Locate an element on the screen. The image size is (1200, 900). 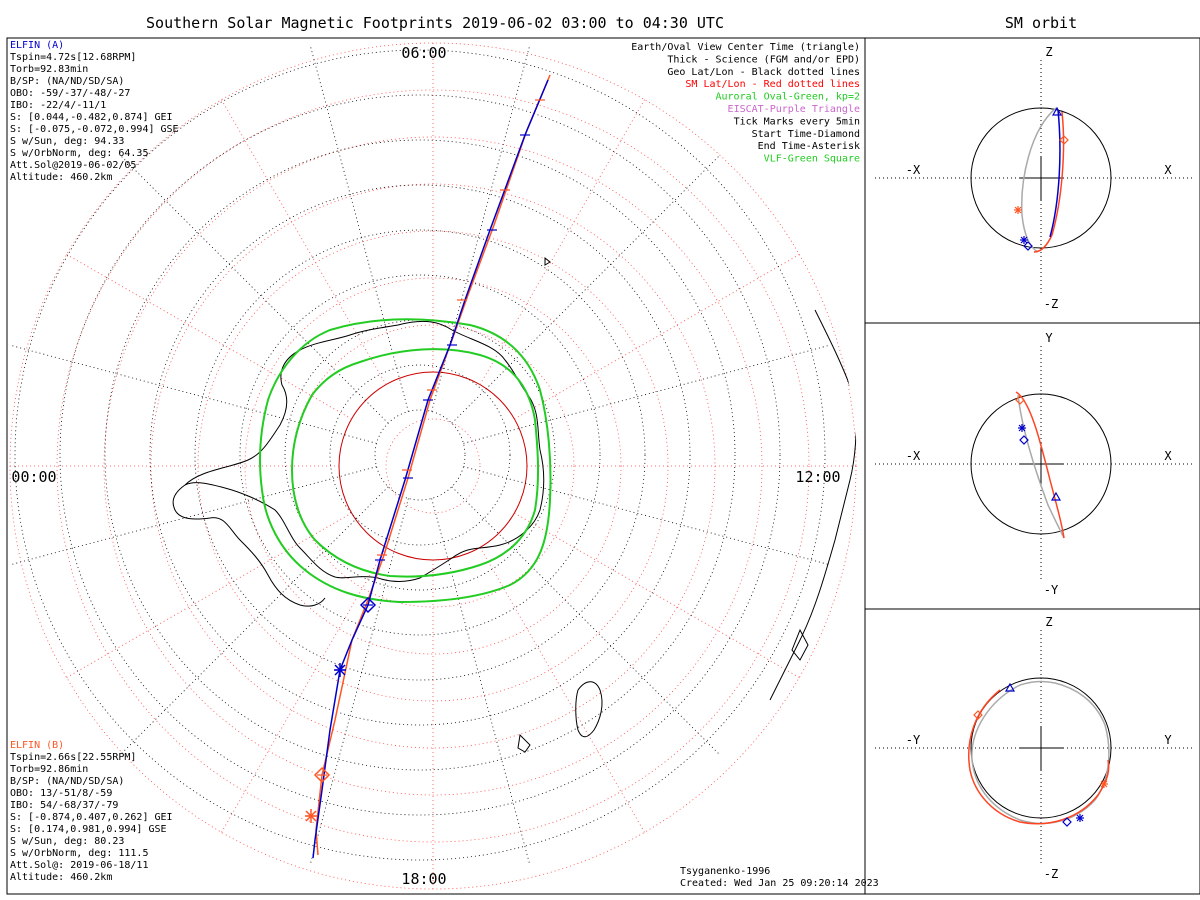
info-line: S: [0.044,-0.482,0.874] GEI is located at coordinates (91, 117).